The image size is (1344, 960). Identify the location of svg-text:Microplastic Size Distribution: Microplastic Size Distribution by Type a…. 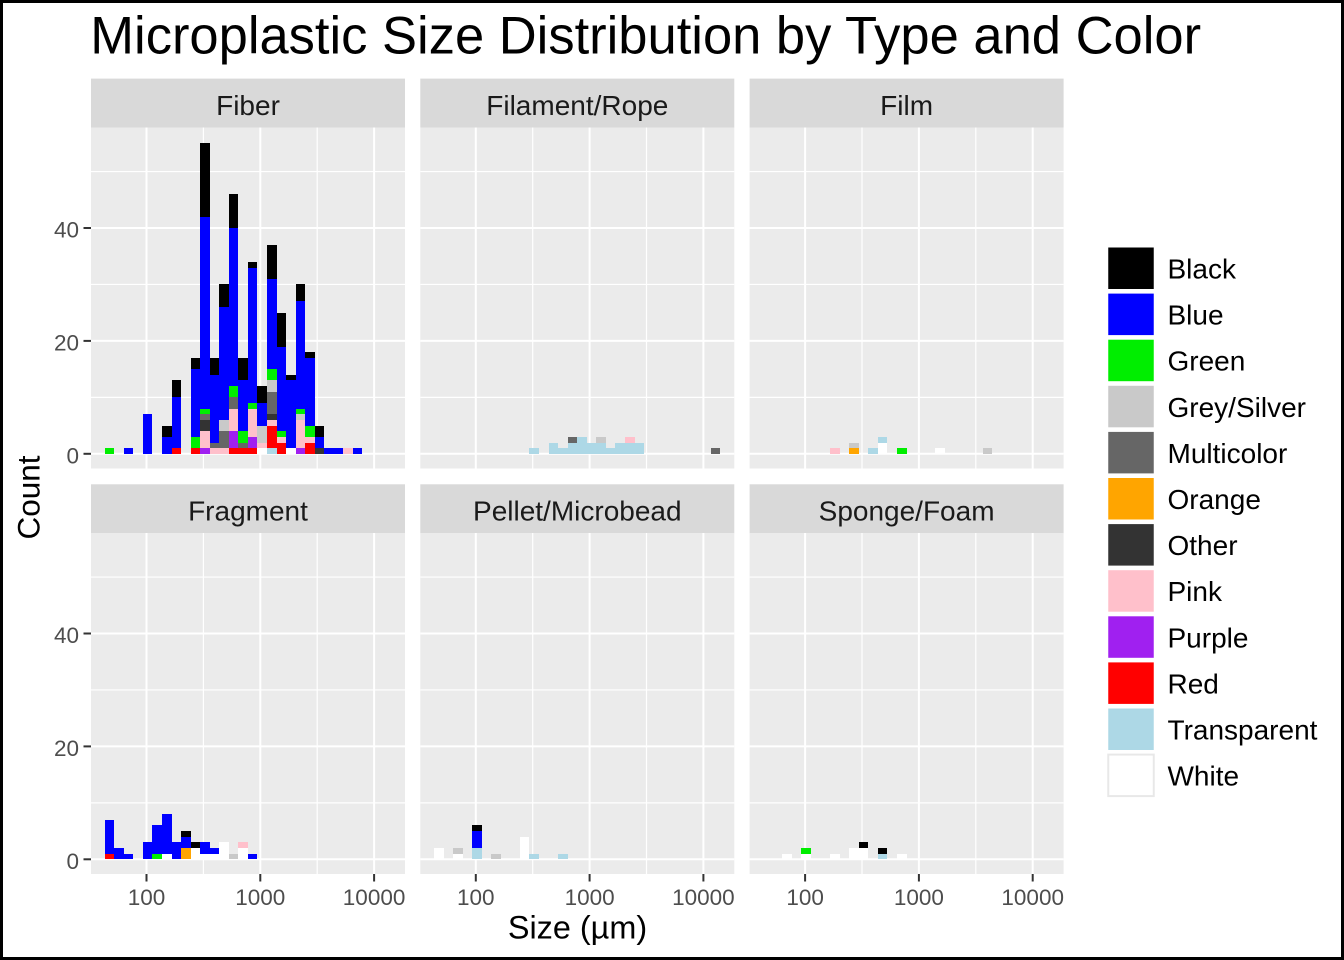
(645, 36).